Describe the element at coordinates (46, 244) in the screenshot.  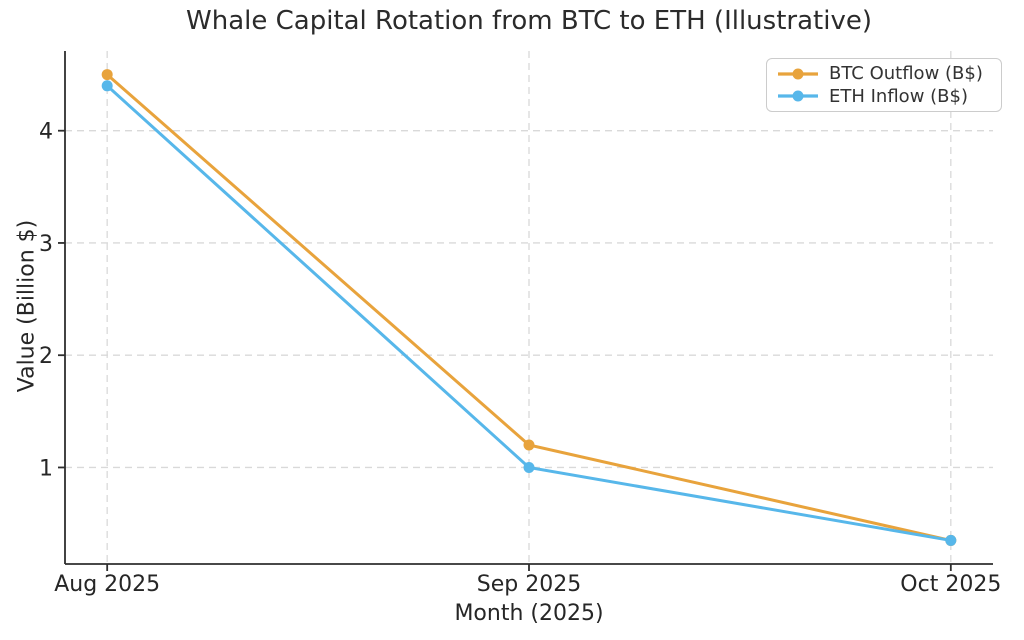
I see `y-tick-label: 3` at that location.